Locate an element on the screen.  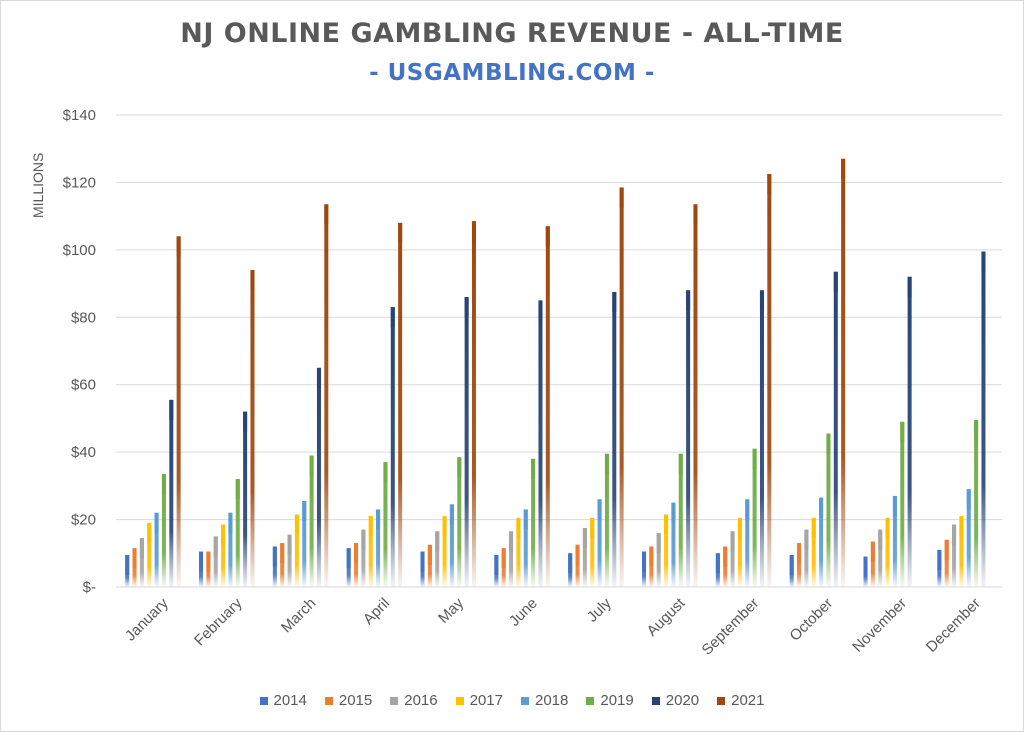
bar-top-2017-may is located at coordinates (444, 526).